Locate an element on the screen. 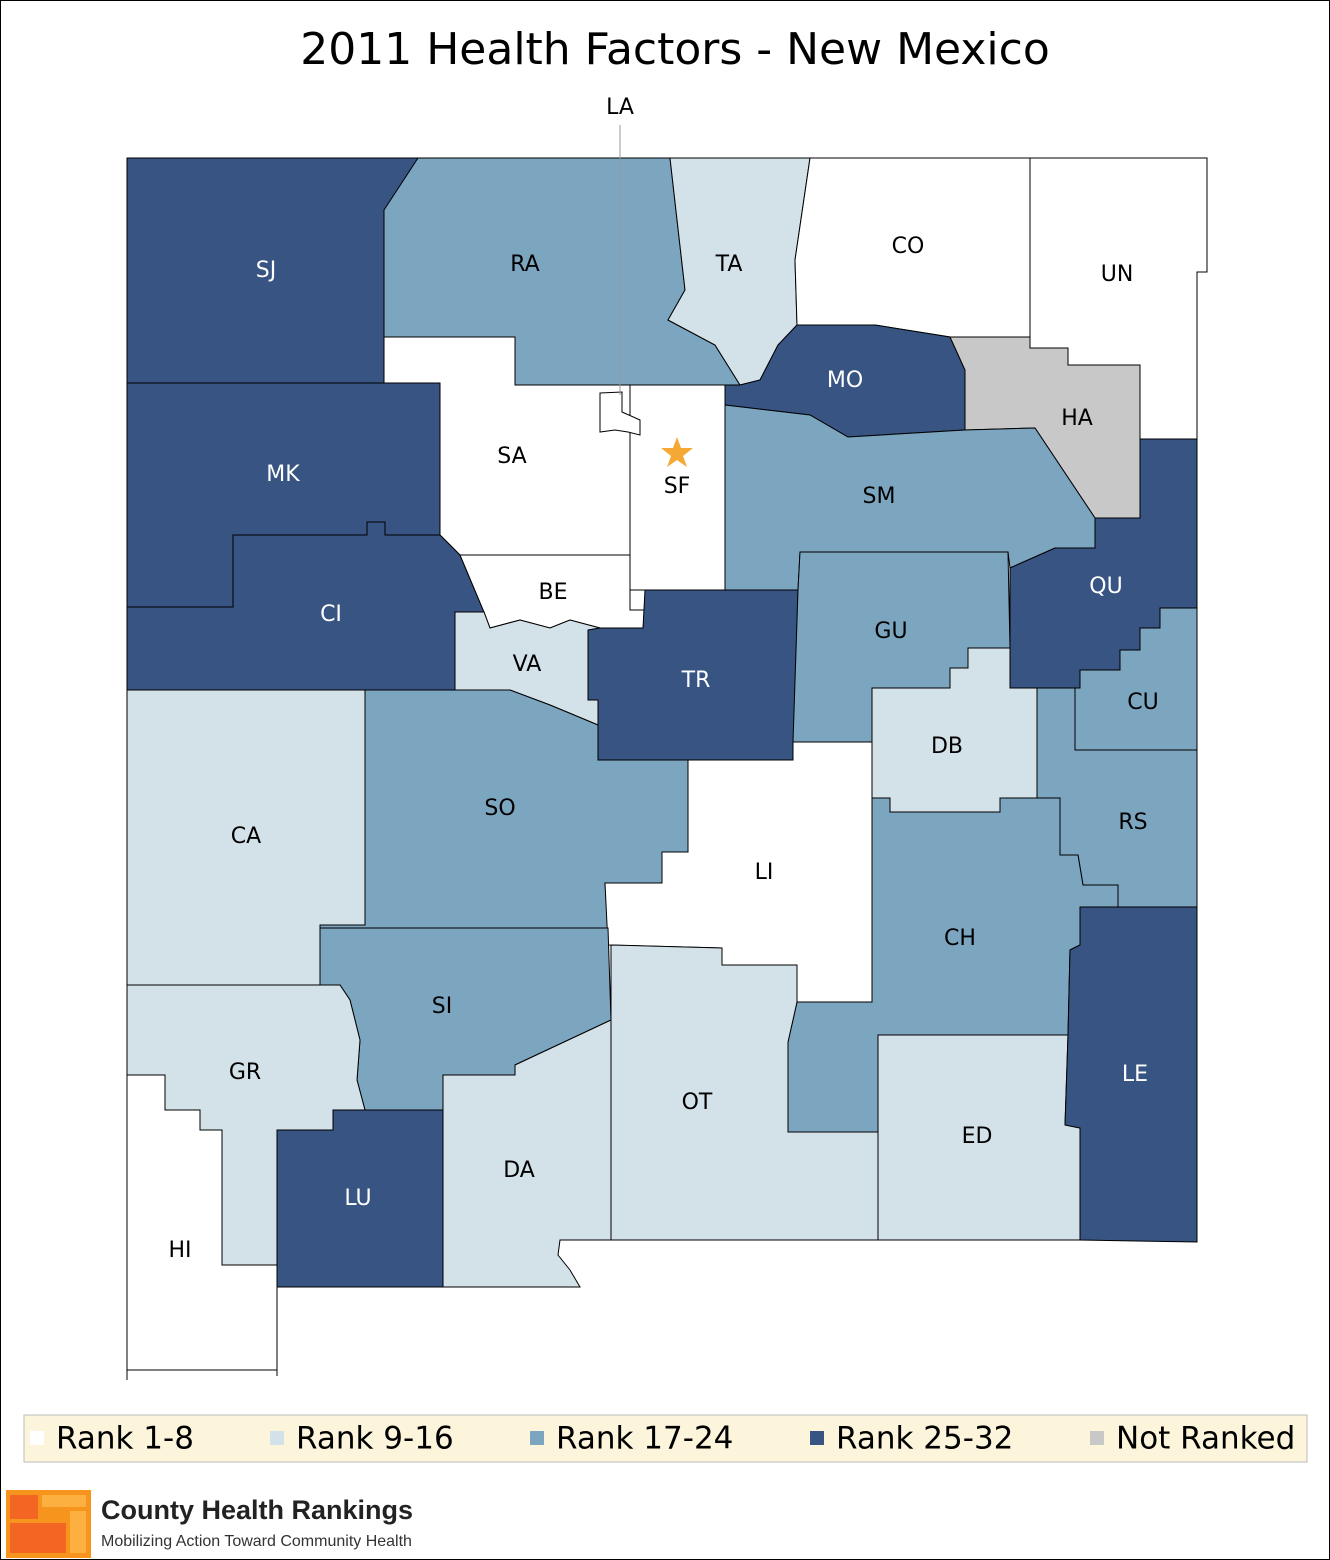  county-label: MK is located at coordinates (283, 474).